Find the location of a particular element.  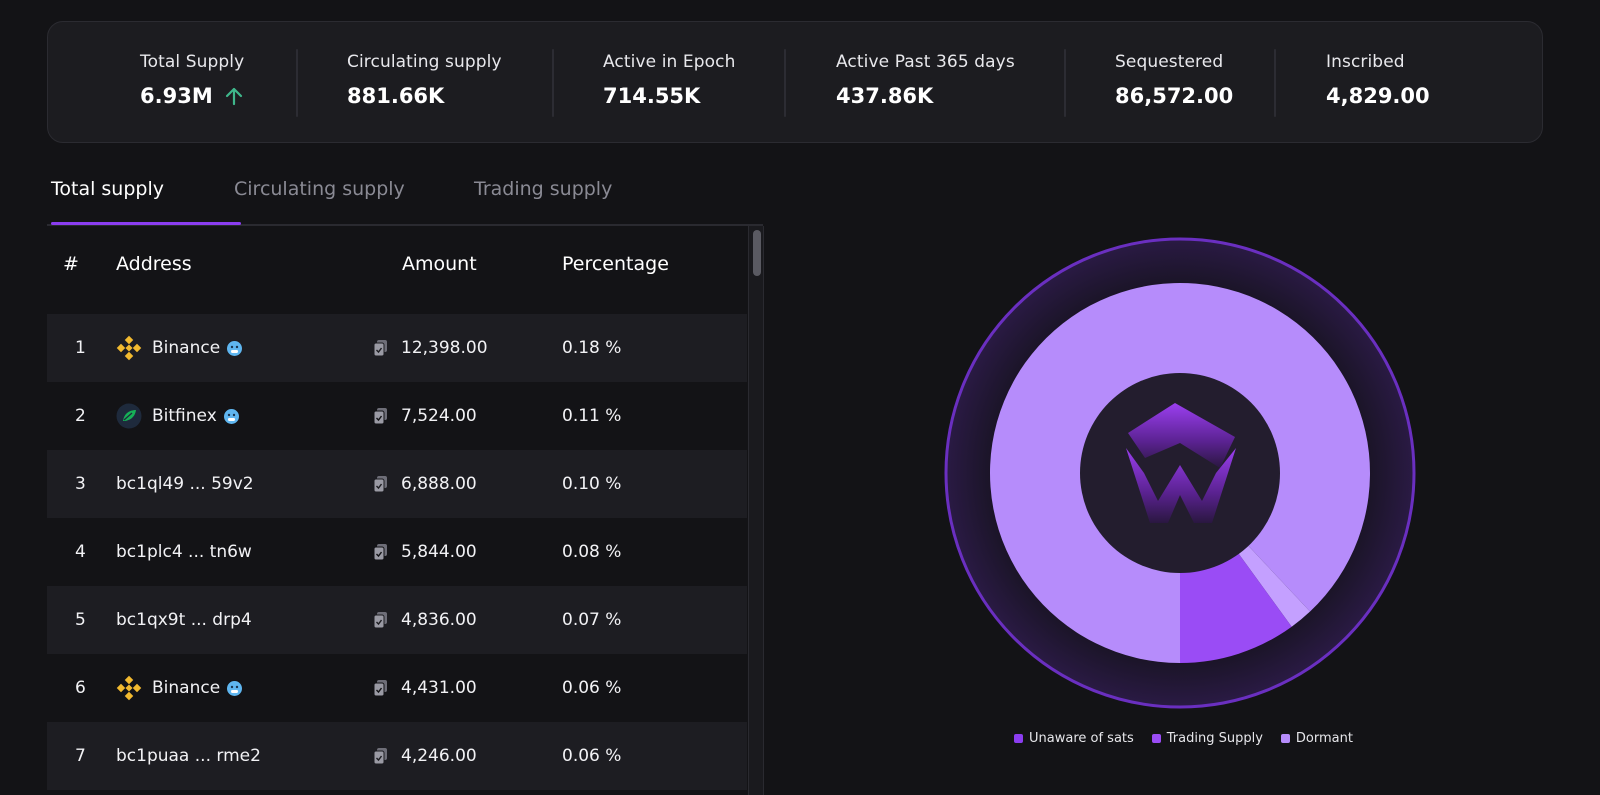

row-percentage: 0.10 % is located at coordinates (592, 484).